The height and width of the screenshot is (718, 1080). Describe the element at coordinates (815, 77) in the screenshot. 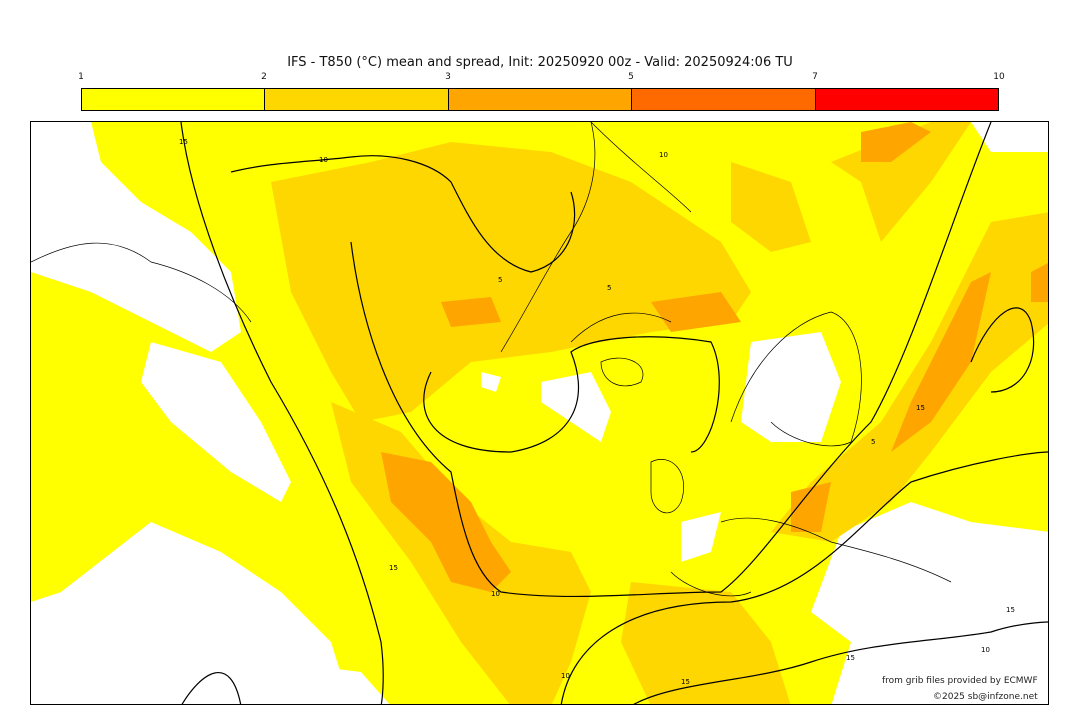

I see `colorbar-tick: 7` at that location.